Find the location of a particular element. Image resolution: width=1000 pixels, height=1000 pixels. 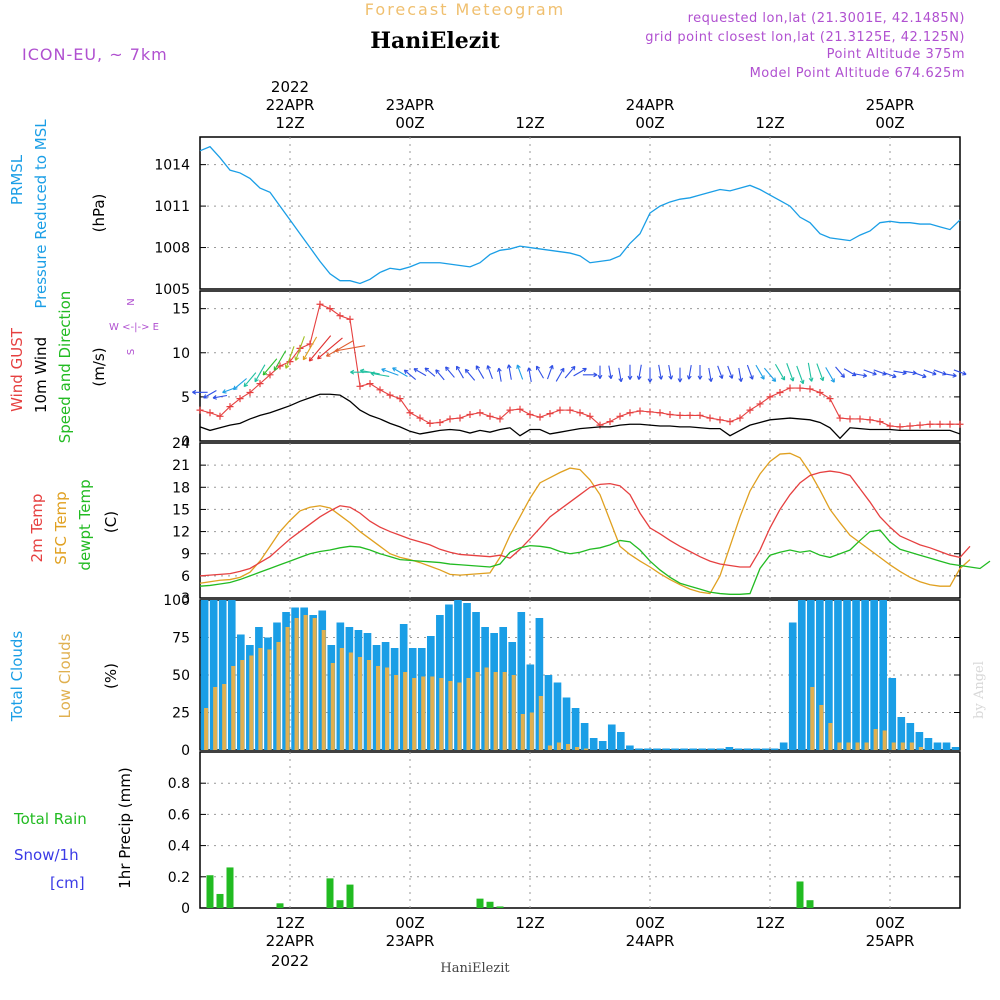

bottom-hour-label: 00Z is located at coordinates (649, 923).